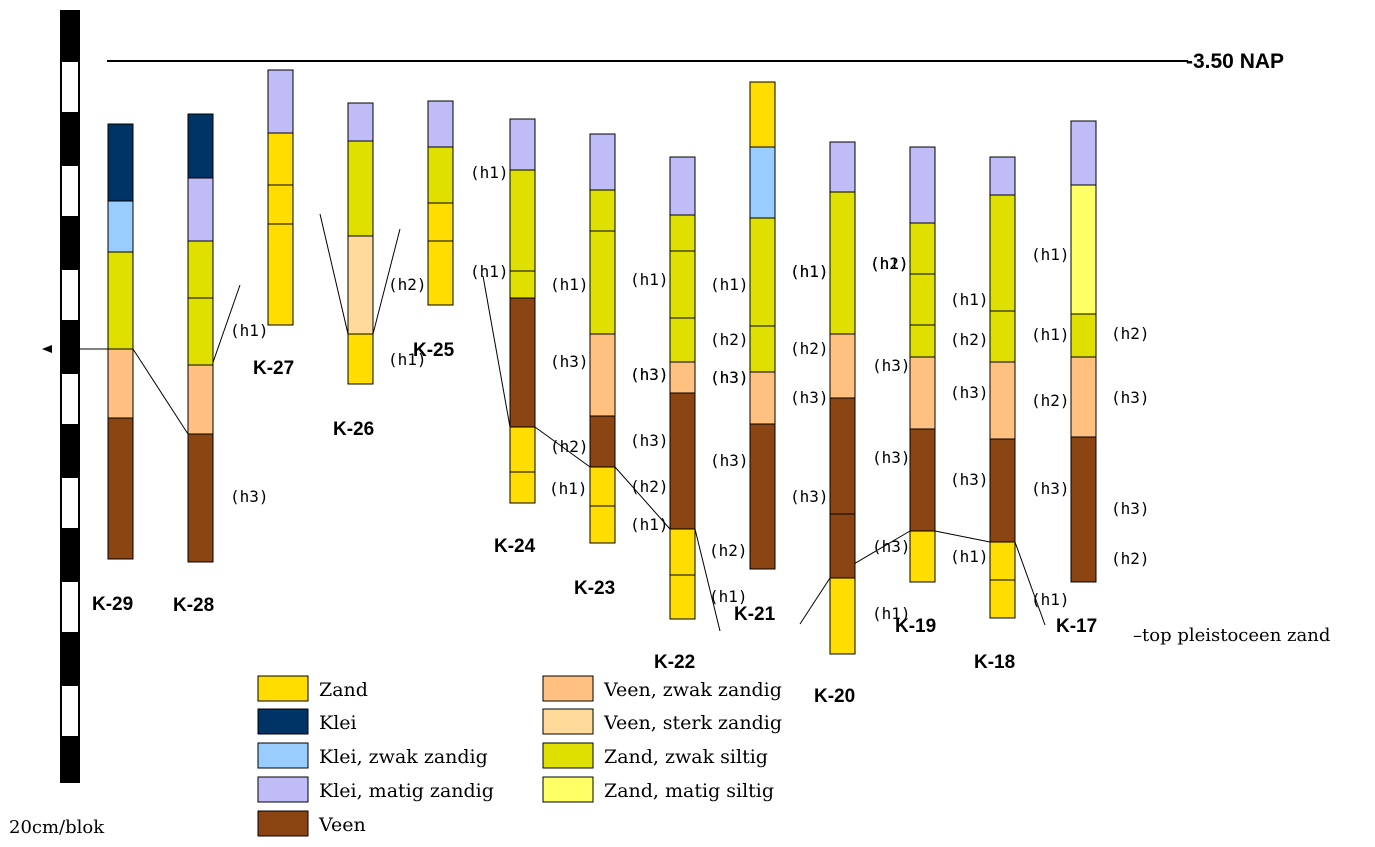 This screenshot has width=1375, height=847. What do you see at coordinates (834, 696) in the screenshot?
I see `core-label: K-20` at bounding box center [834, 696].